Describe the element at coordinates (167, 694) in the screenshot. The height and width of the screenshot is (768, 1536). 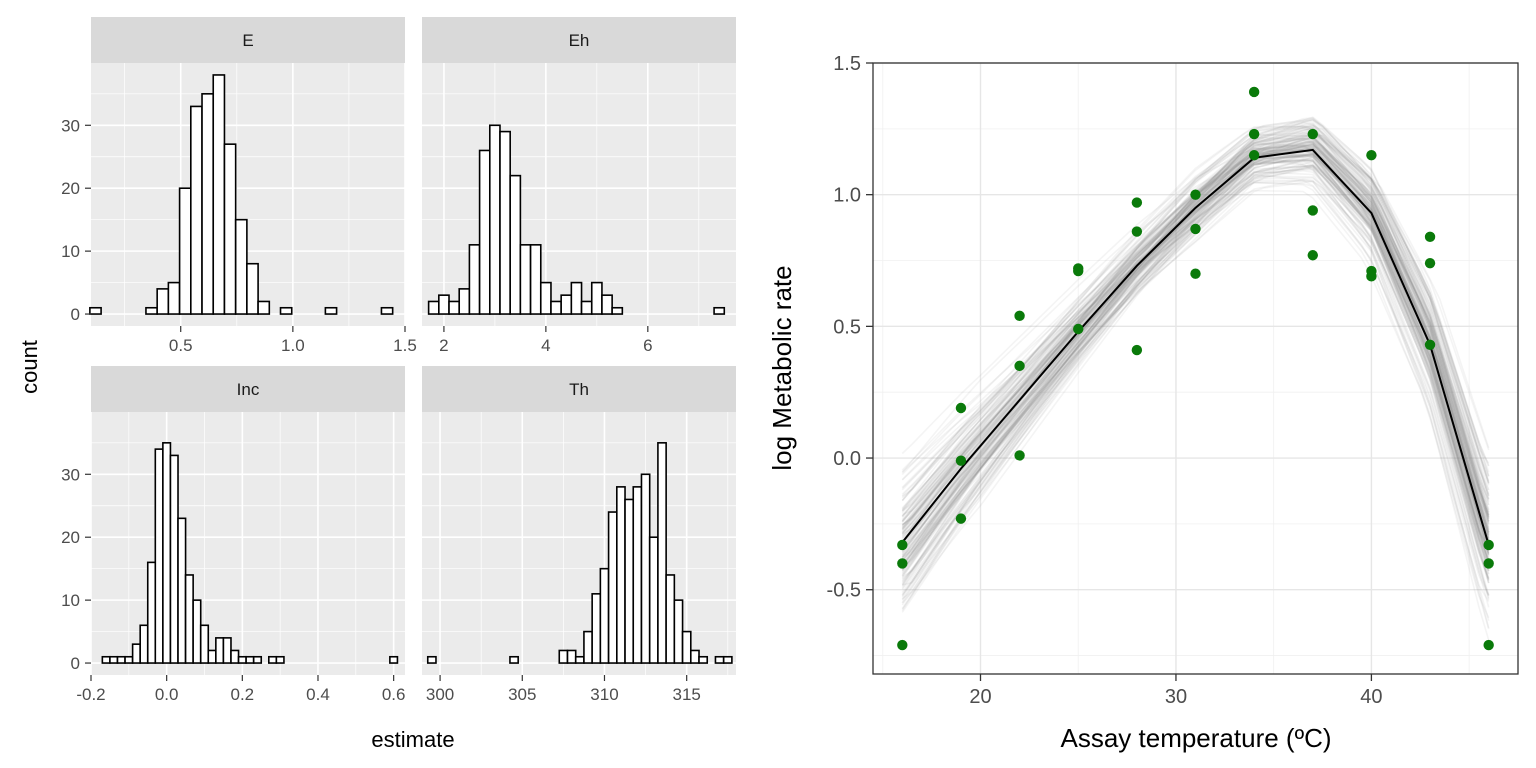
I see `x-tick-label: 0.0` at that location.